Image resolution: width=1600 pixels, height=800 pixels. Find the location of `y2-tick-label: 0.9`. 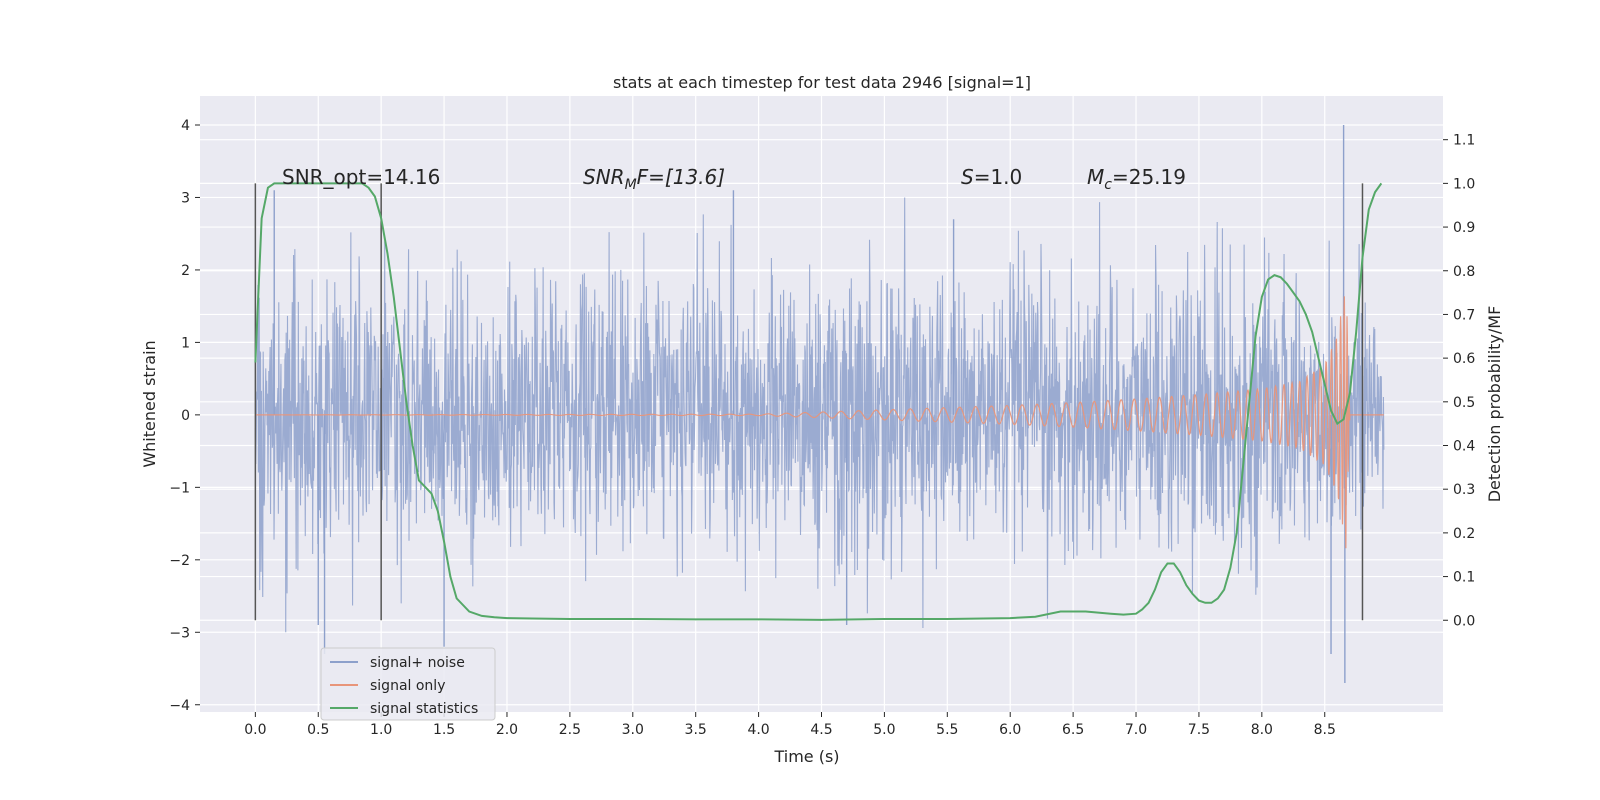

y2-tick-label: 0.9 is located at coordinates (1464, 228).